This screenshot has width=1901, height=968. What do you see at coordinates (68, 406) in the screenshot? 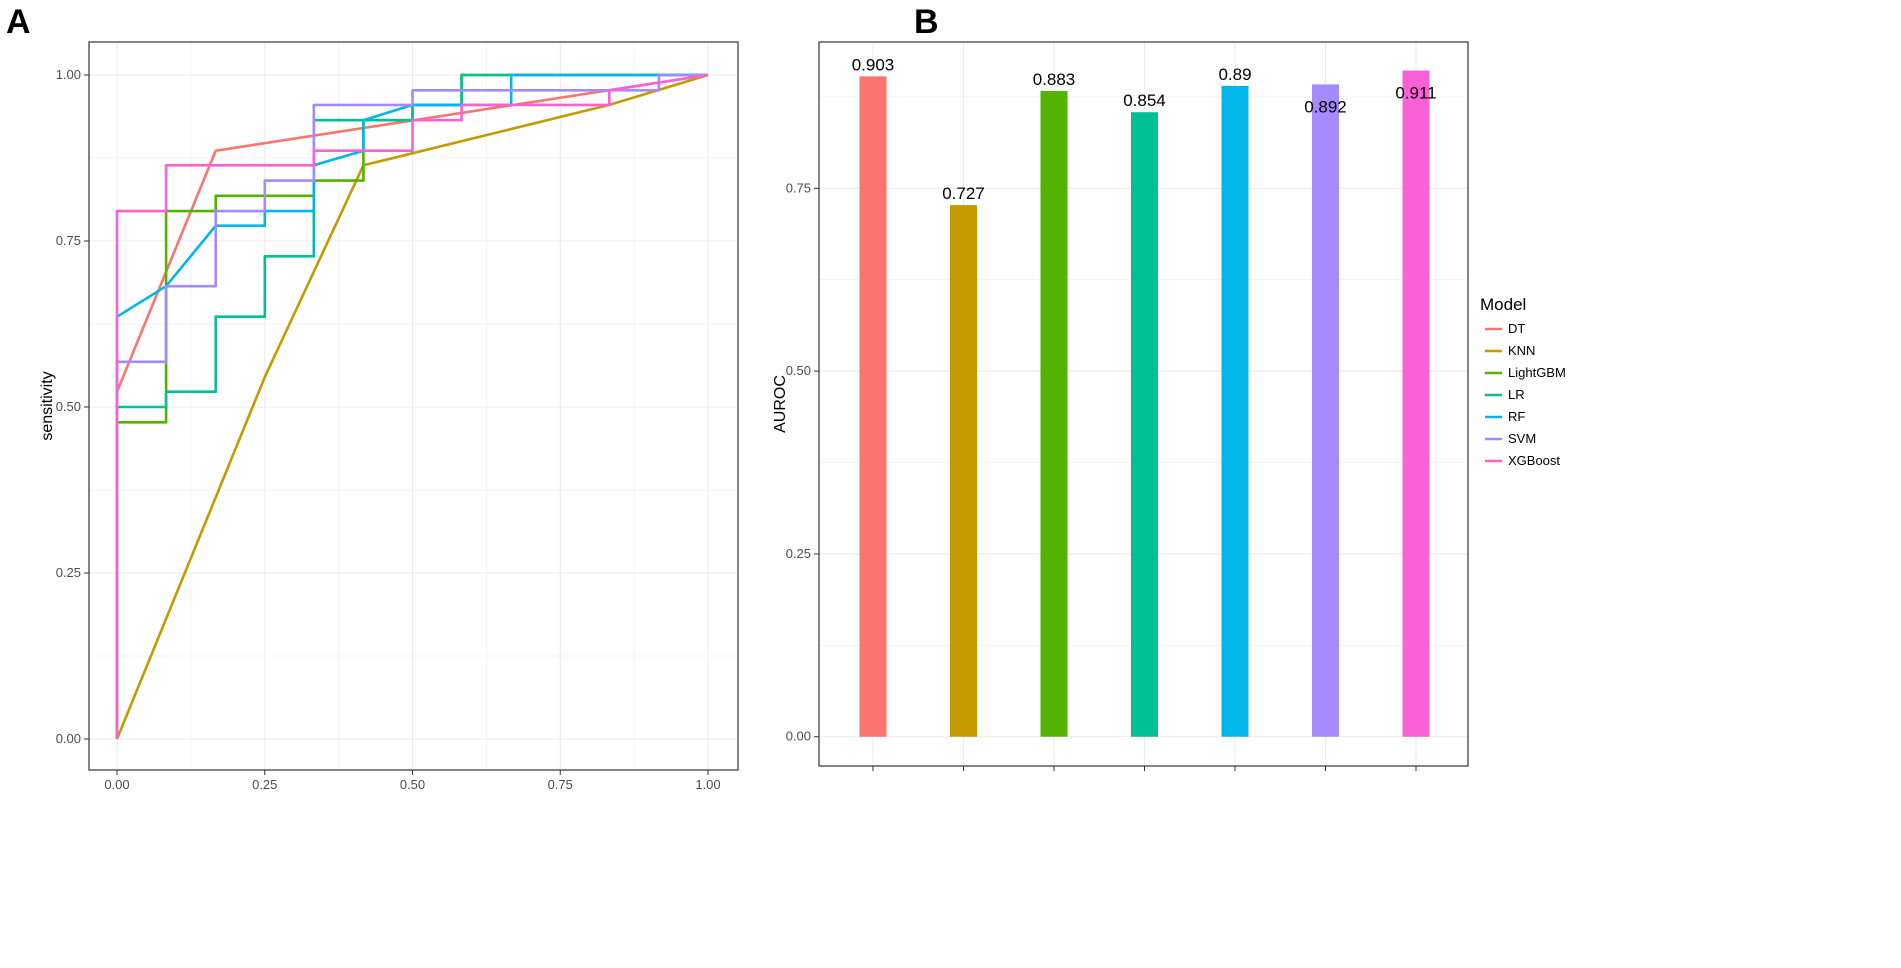
I see `roc-y-tick-label: 0.50` at bounding box center [68, 406].